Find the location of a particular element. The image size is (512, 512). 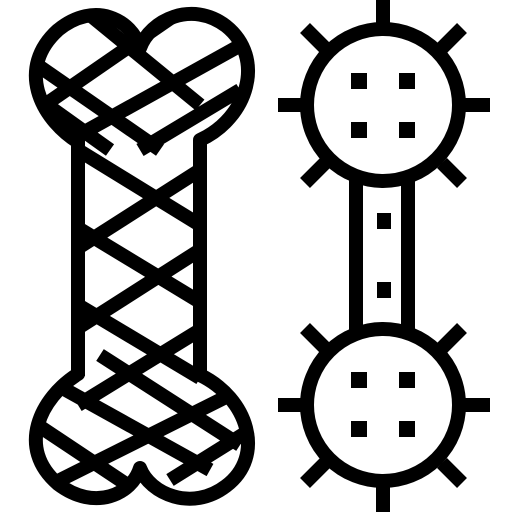

top-ball is located at coordinates (383, 105).